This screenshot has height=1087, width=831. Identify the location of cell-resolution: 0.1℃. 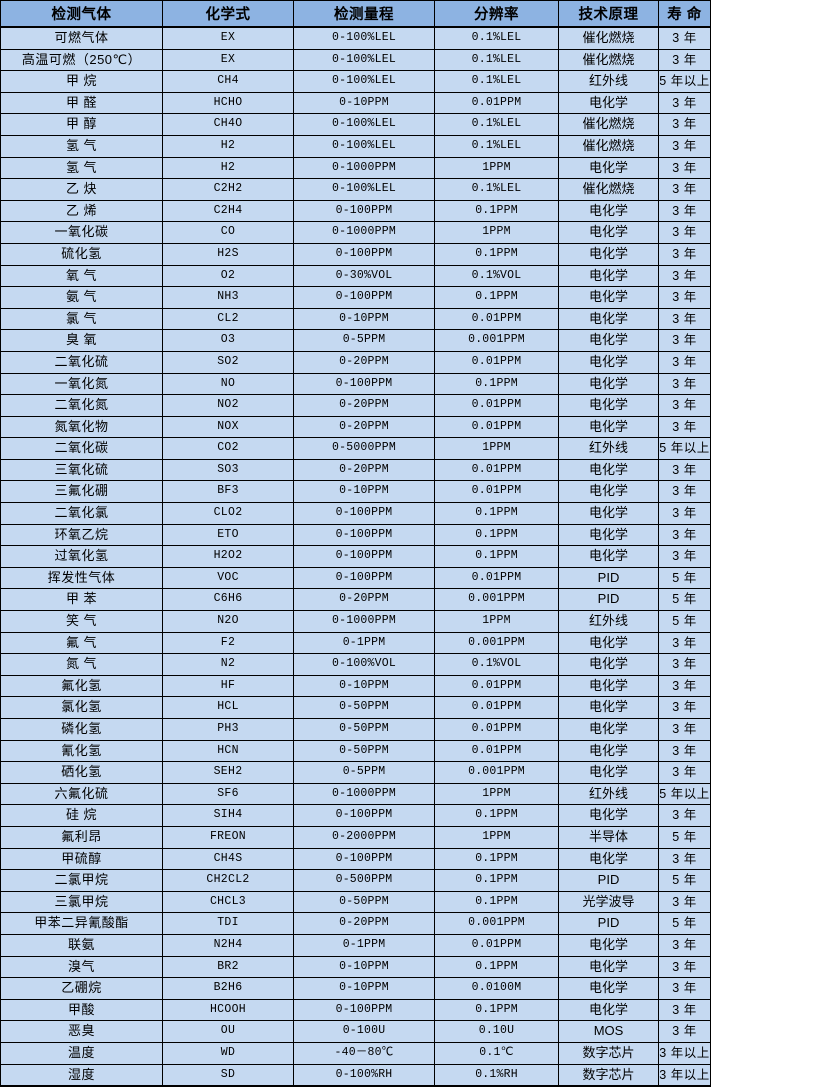
(496, 1053).